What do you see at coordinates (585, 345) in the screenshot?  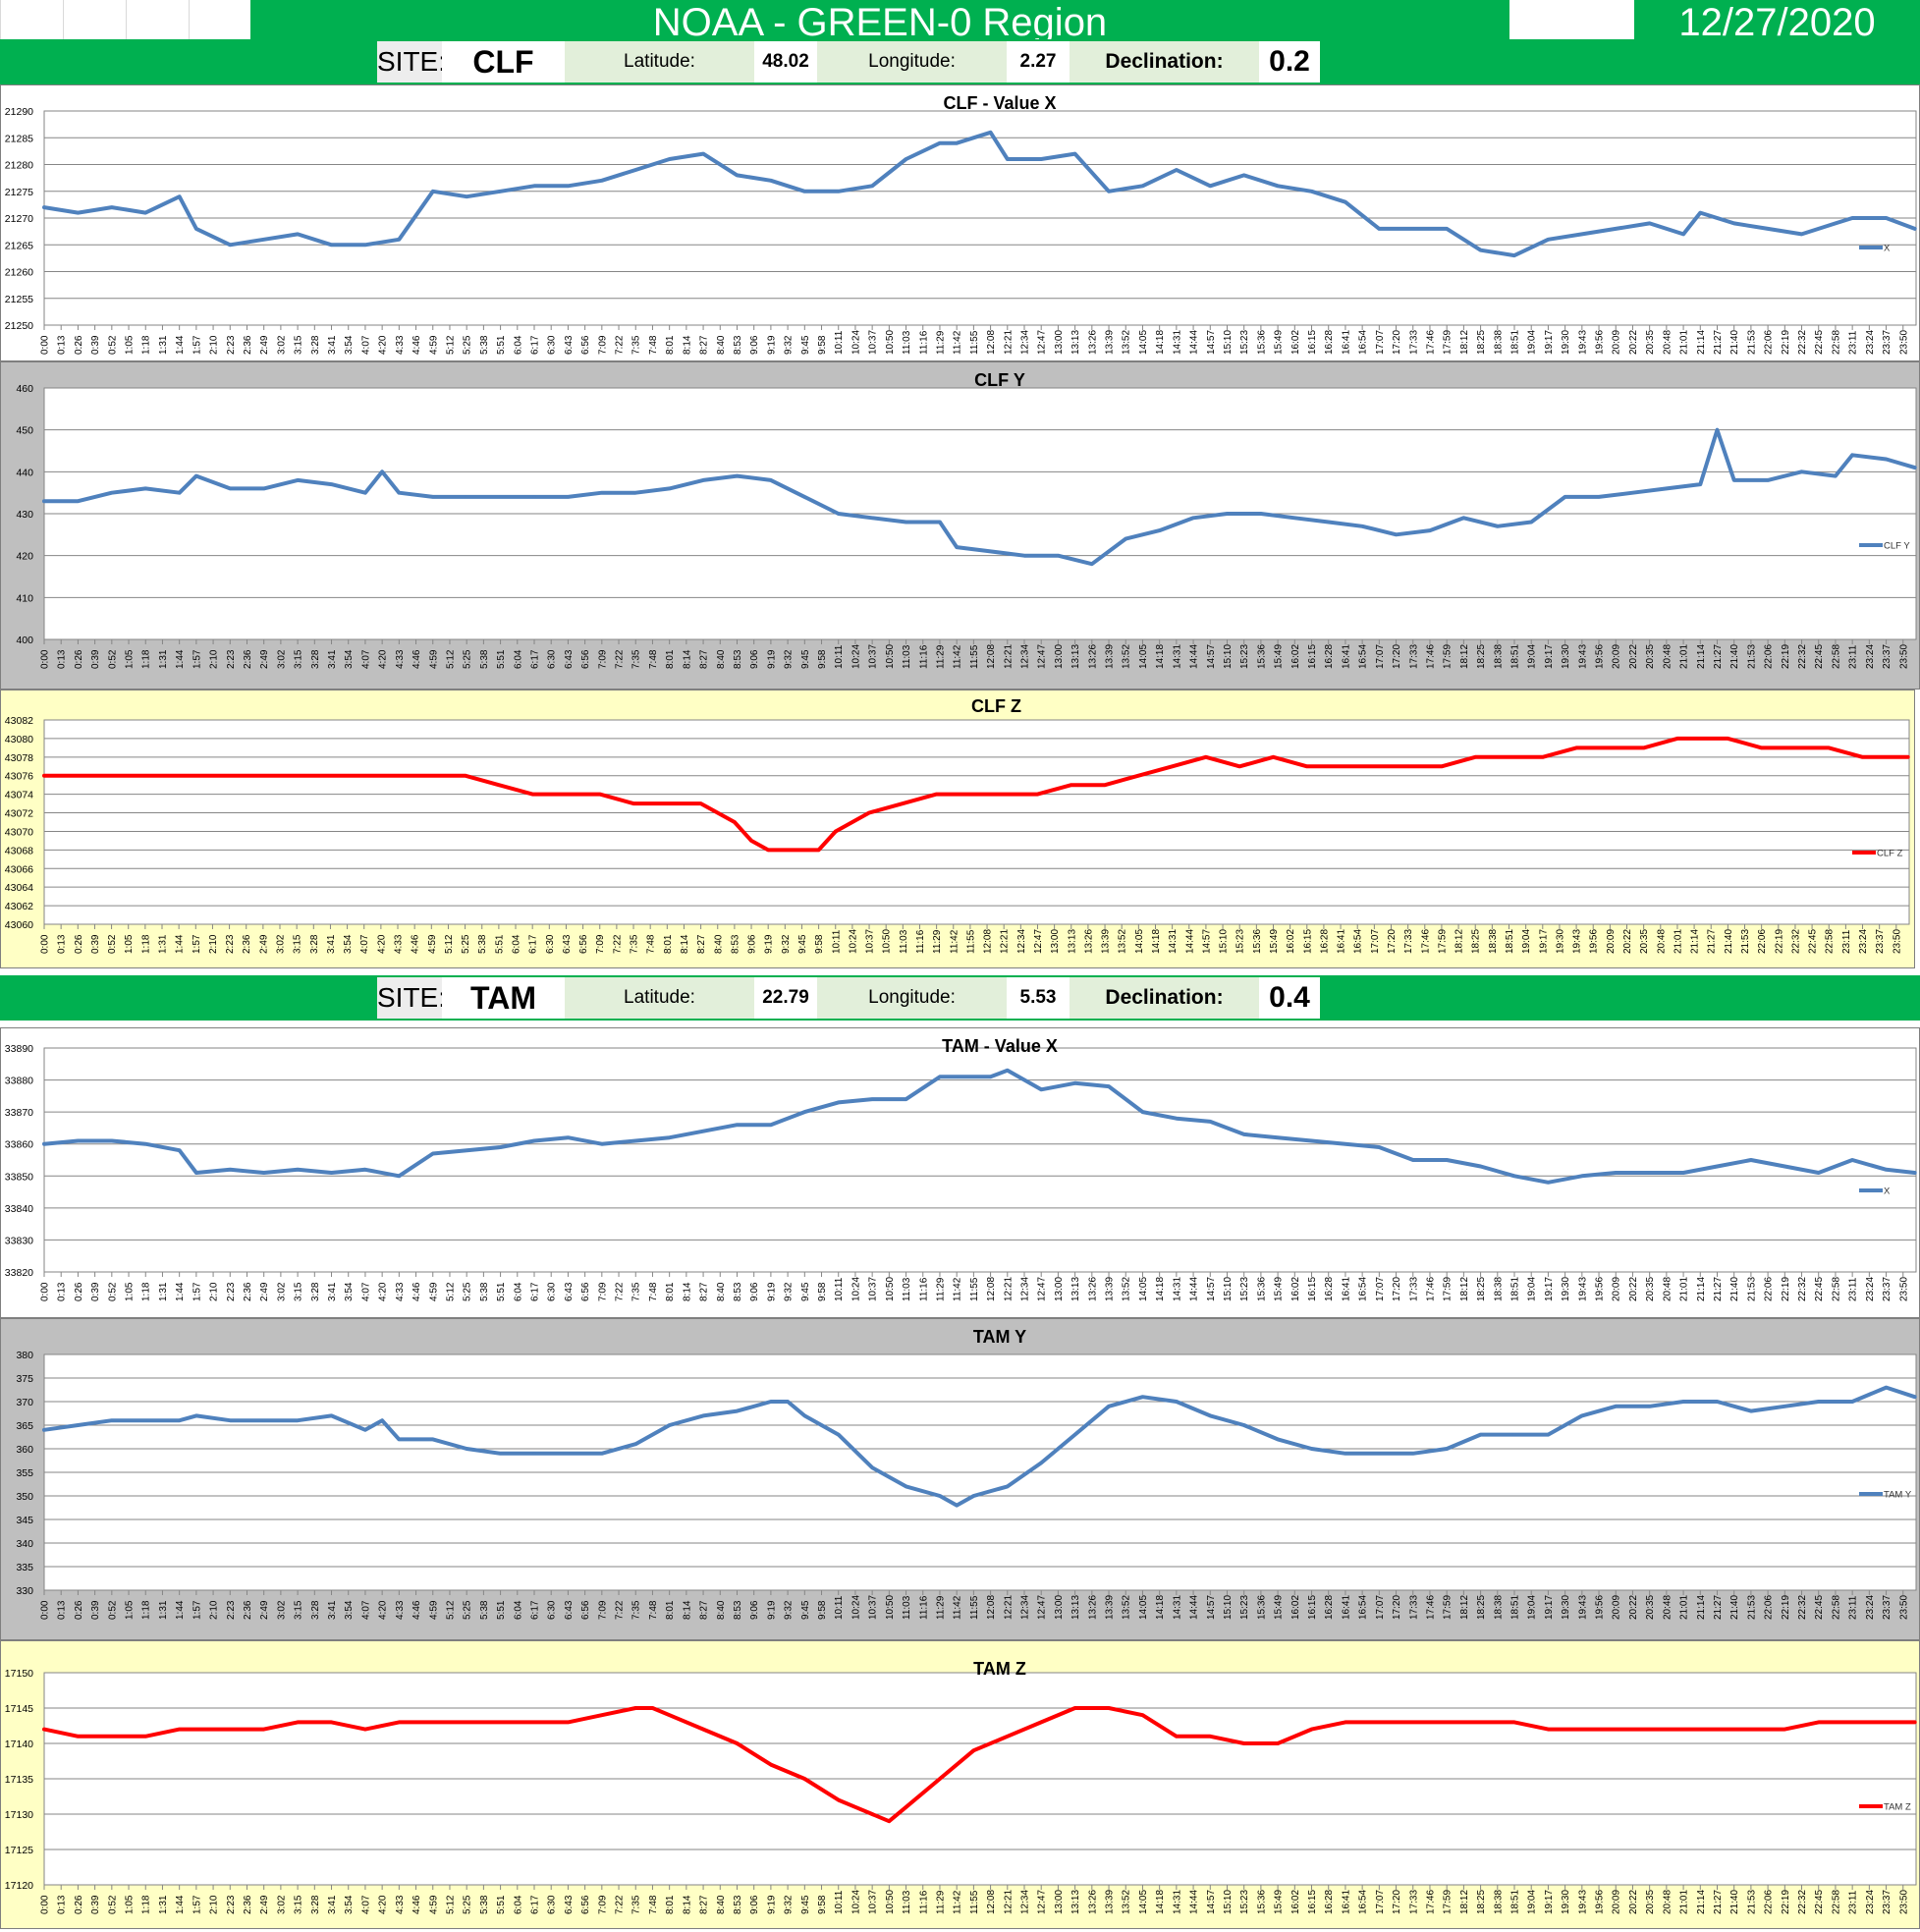 I see `x-tick-label: 6:56` at bounding box center [585, 345].